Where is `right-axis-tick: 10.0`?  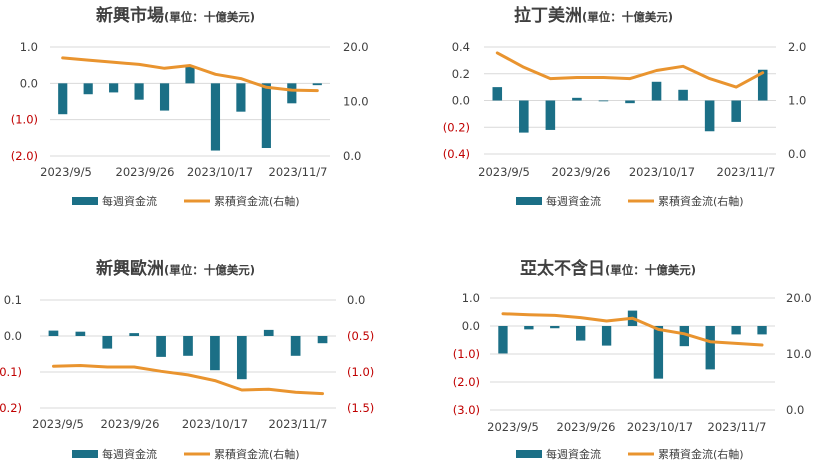 right-axis-tick: 10.0 is located at coordinates (799, 354).